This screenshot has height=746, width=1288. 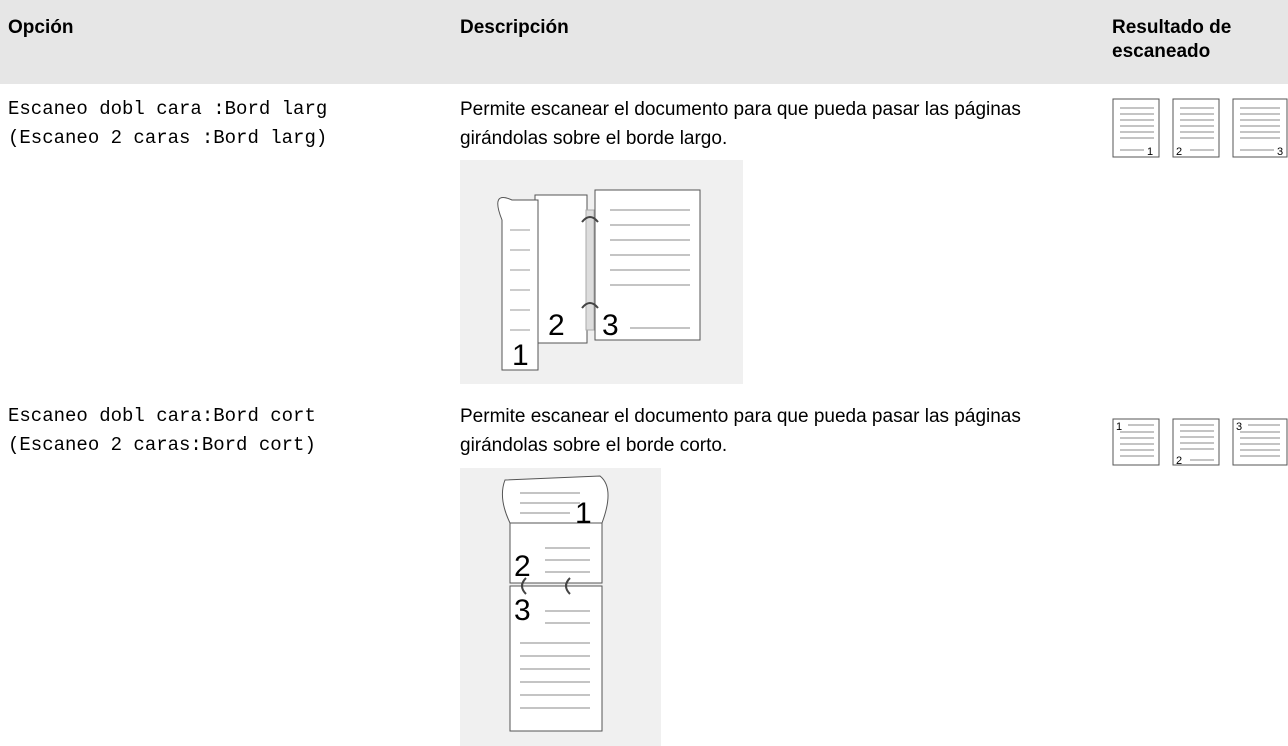 What do you see at coordinates (601, 272) in the screenshot?
I see `illustration: 2 1 3` at bounding box center [601, 272].